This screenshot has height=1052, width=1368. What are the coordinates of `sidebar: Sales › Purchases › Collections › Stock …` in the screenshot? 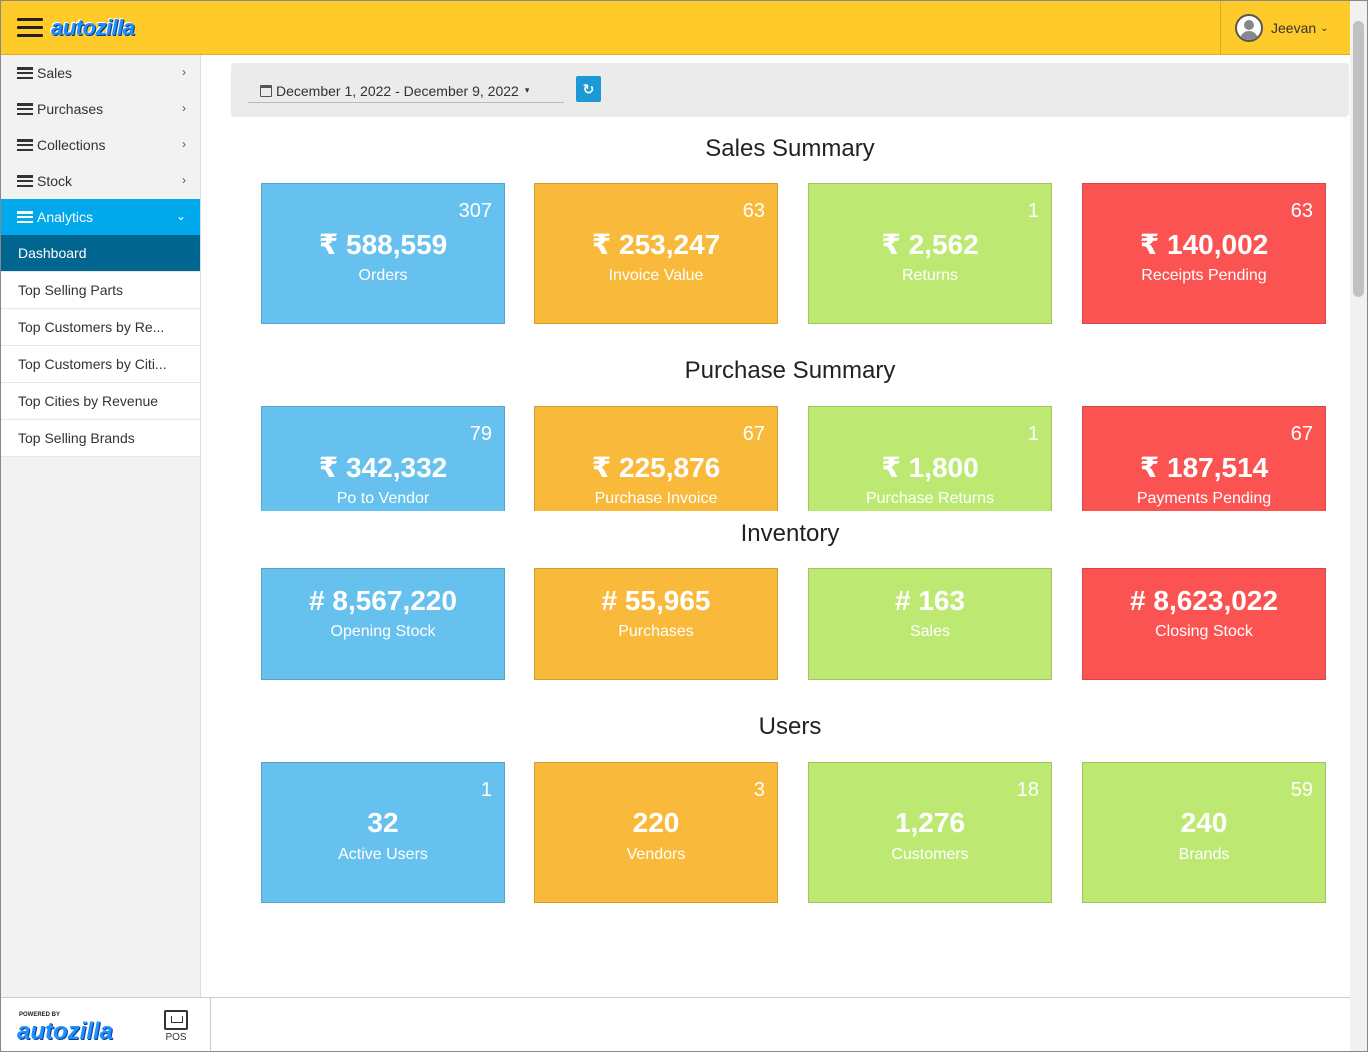 It's located at (101, 526).